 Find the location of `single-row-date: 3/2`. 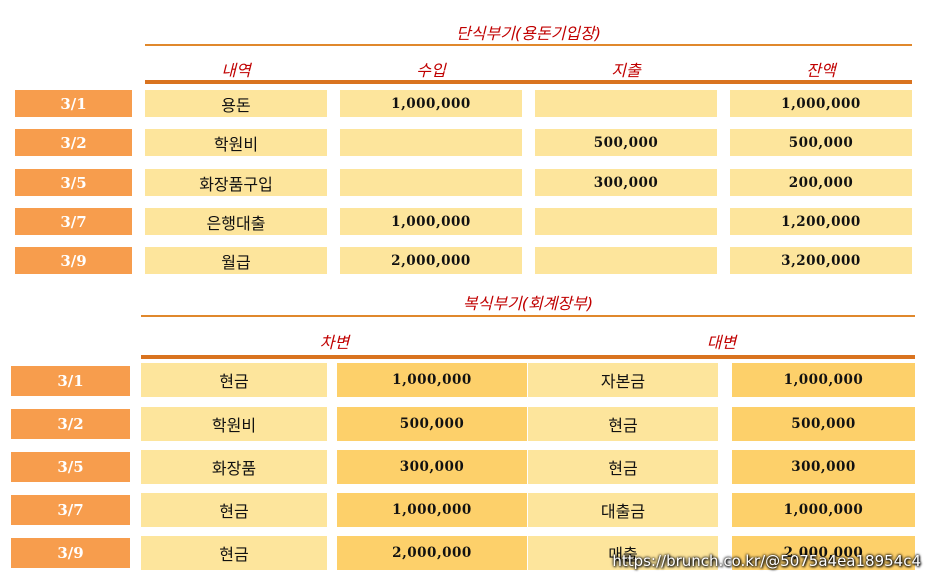

single-row-date: 3/2 is located at coordinates (73, 142).